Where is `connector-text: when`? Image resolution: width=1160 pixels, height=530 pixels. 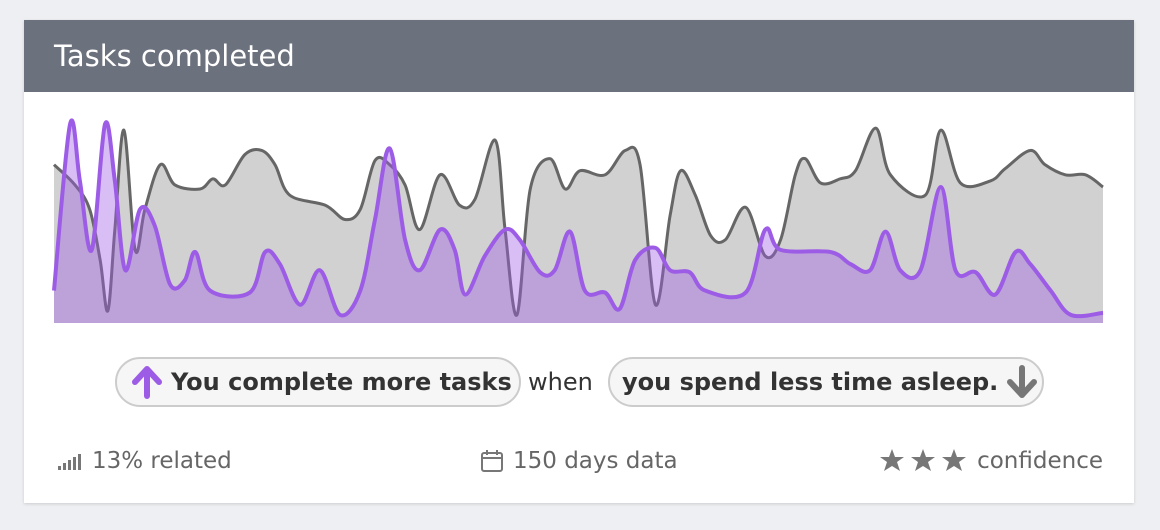 connector-text: when is located at coordinates (560, 382).